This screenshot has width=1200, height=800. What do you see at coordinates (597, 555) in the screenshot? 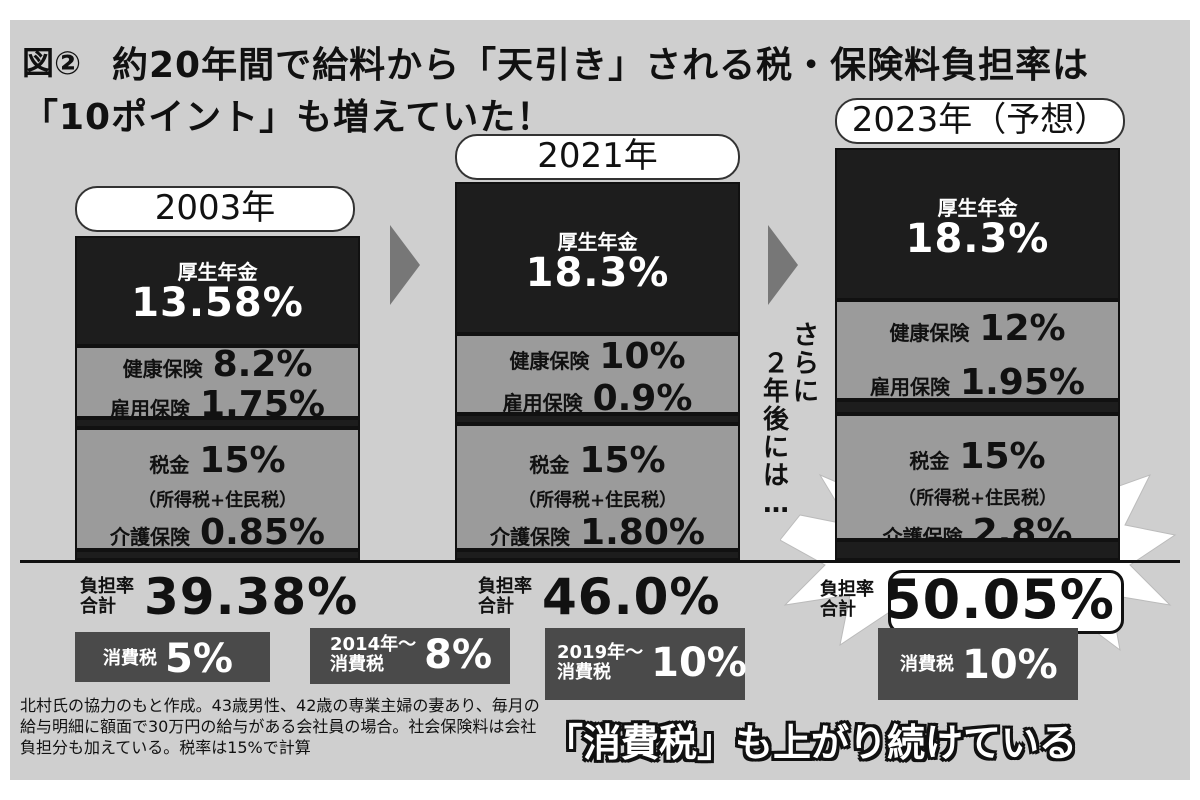
I see `bar-2021-care-sliver` at bounding box center [597, 555].